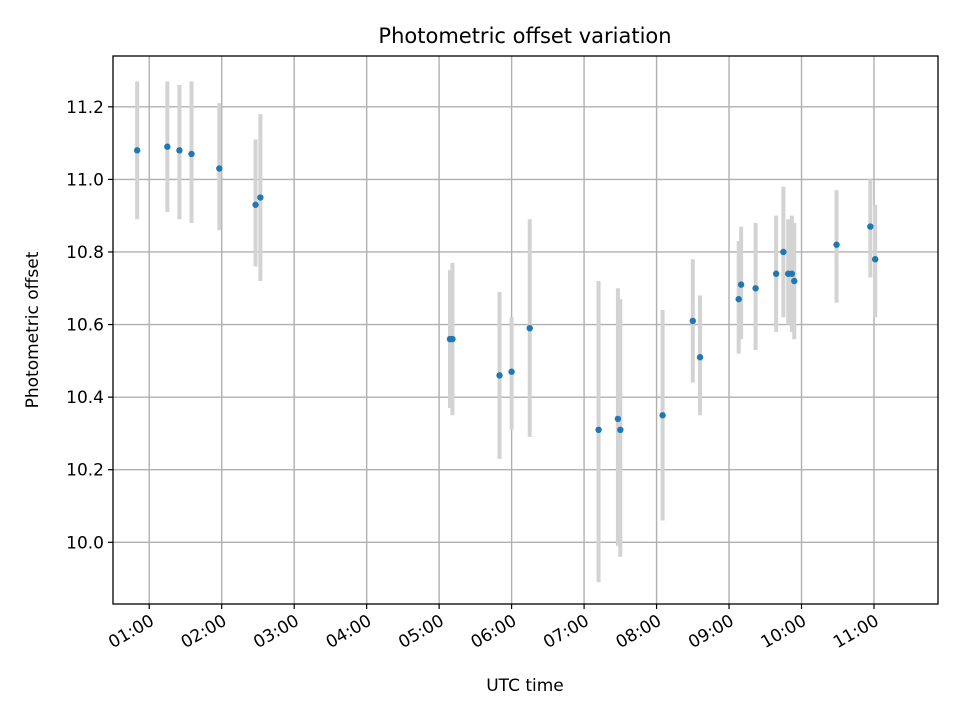 This screenshot has width=960, height=720. What do you see at coordinates (85, 398) in the screenshot?
I see `y-tick-label: 10.4` at bounding box center [85, 398].